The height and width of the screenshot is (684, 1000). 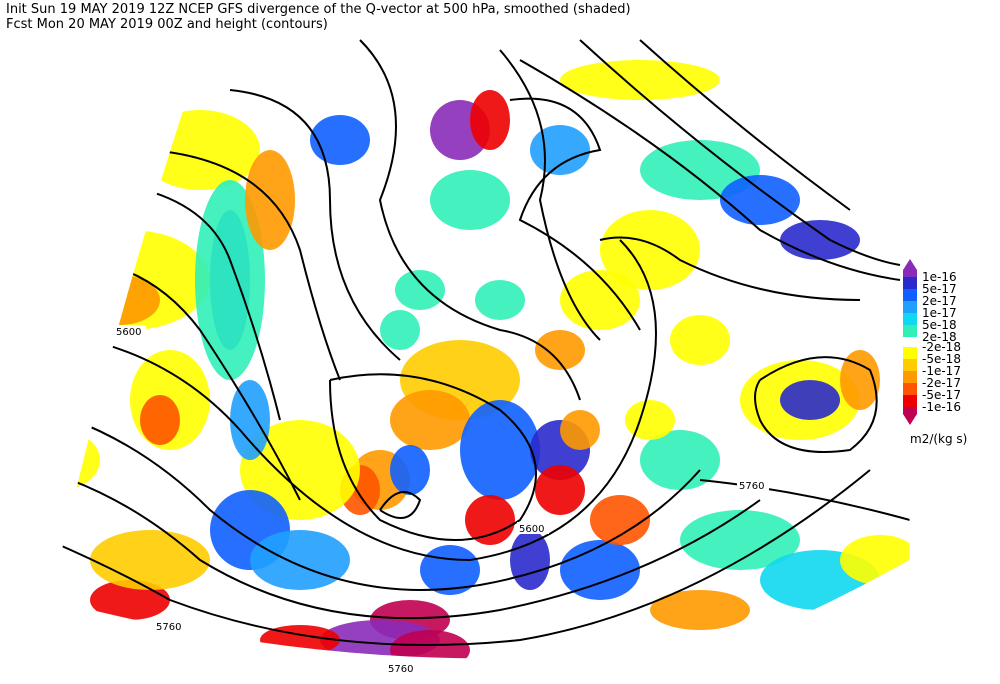 What do you see at coordinates (941, 359) in the screenshot?
I see `legend-label: -5e-18` at bounding box center [941, 359].